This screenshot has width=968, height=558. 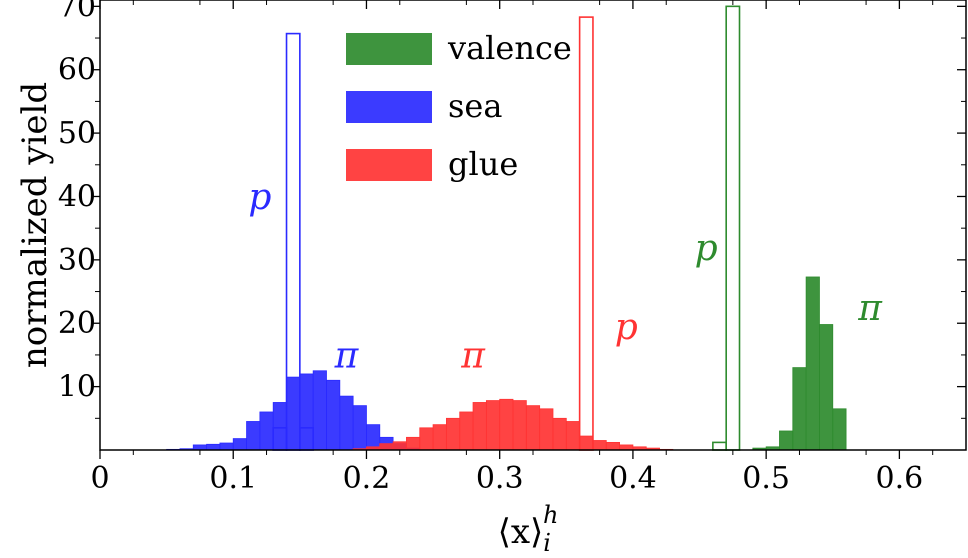 I want to click on legend-swatch-valence, so click(x=389, y=49).